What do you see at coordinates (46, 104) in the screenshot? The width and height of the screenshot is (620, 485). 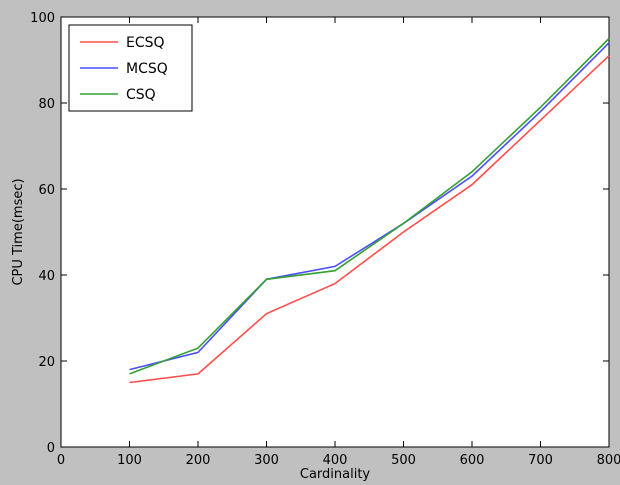 I see `y-tick-label: 80` at bounding box center [46, 104].